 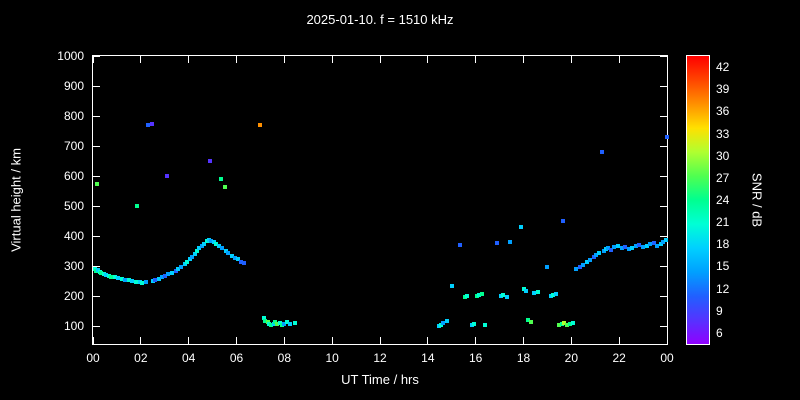 What do you see at coordinates (475, 358) in the screenshot?
I see `x-tick-label: 16` at bounding box center [475, 358].